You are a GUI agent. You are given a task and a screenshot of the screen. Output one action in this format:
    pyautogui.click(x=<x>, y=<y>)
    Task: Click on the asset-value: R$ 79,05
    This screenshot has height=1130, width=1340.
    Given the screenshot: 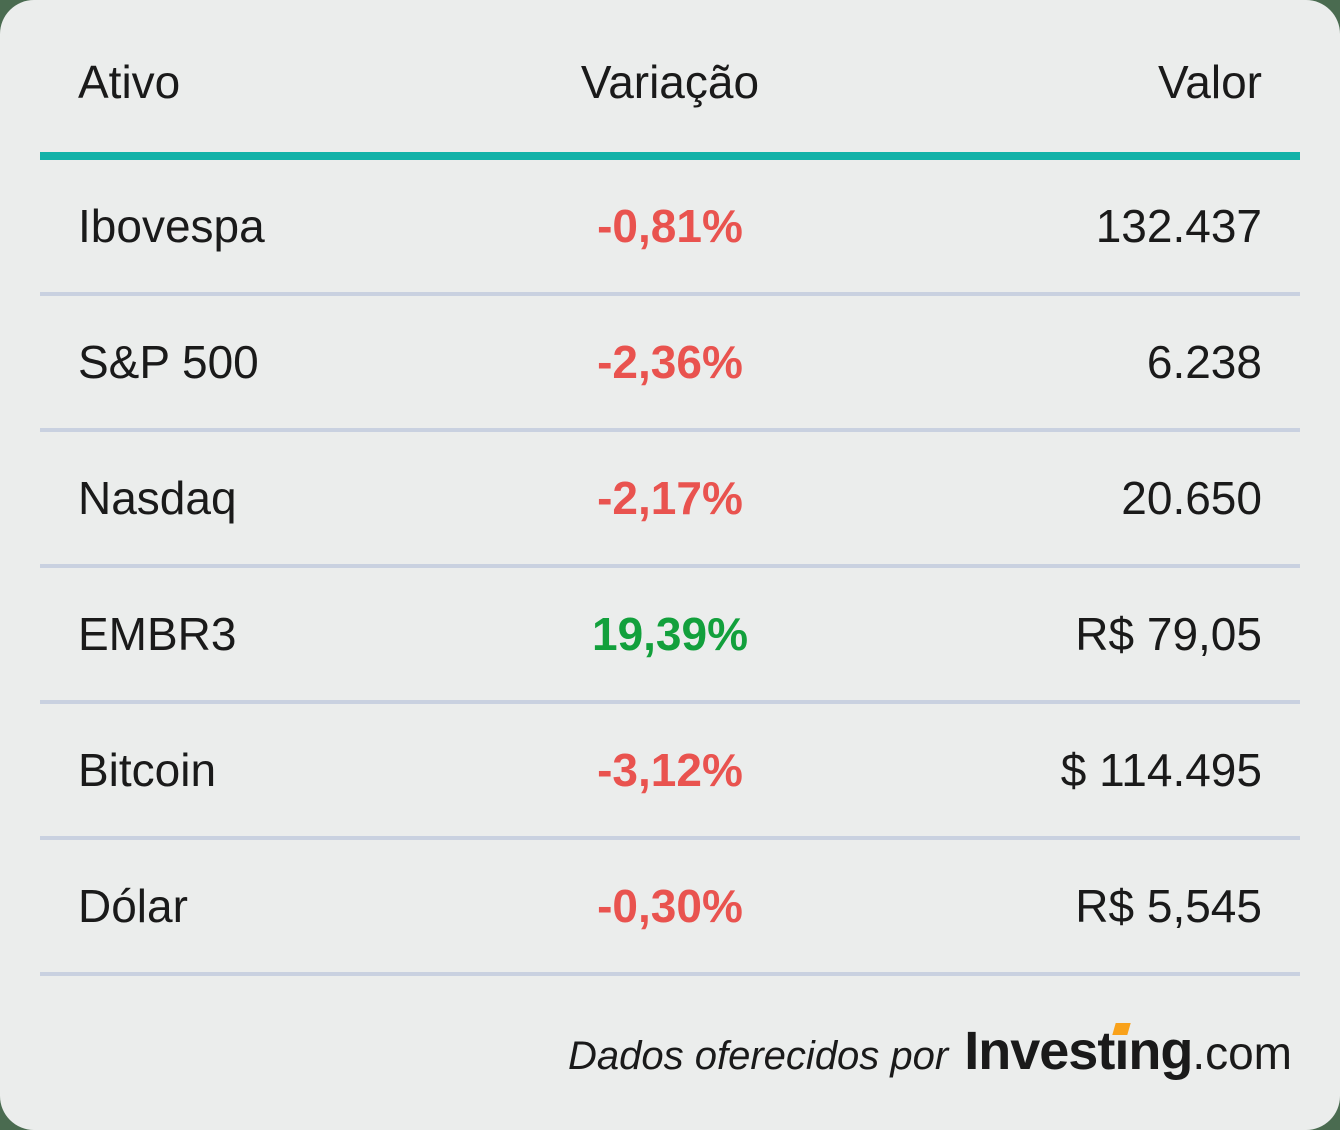 What is the action you would take?
    pyautogui.click(x=1168, y=634)
    